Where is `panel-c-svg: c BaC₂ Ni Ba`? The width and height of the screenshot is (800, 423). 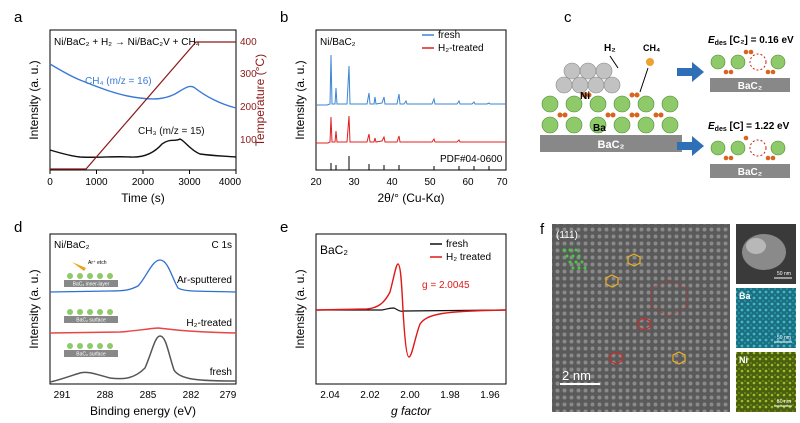
panel-c-svg: c BaC₂ Ni Ba is located at coordinates (667, 93).